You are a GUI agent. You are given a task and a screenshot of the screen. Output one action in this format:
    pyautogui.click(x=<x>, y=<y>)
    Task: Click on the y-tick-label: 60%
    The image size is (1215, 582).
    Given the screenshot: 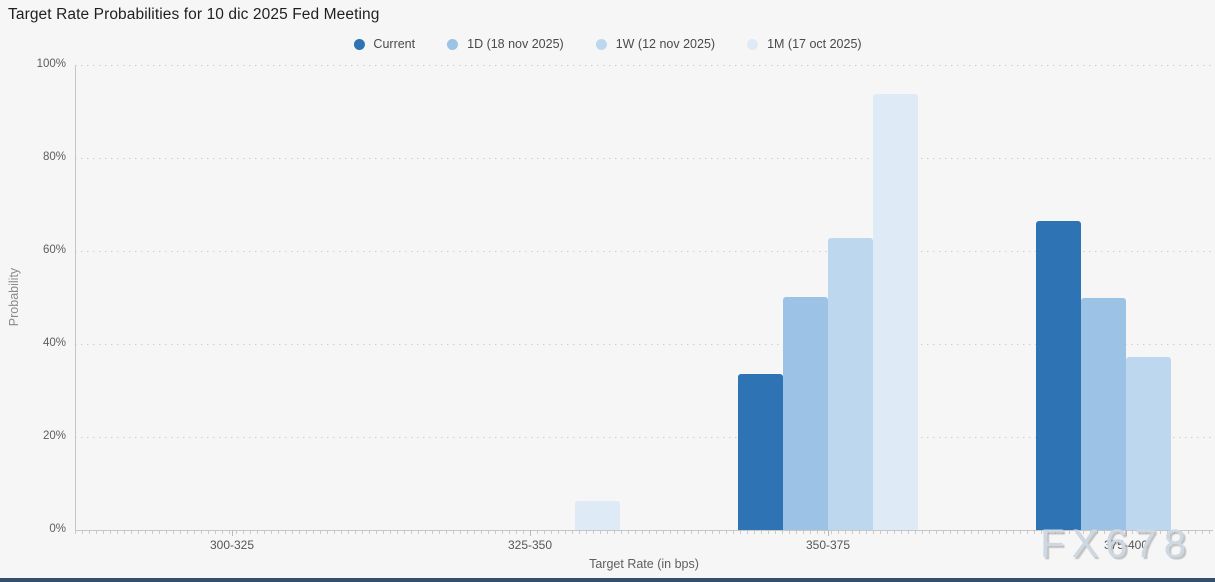 What is the action you would take?
    pyautogui.click(x=54, y=250)
    